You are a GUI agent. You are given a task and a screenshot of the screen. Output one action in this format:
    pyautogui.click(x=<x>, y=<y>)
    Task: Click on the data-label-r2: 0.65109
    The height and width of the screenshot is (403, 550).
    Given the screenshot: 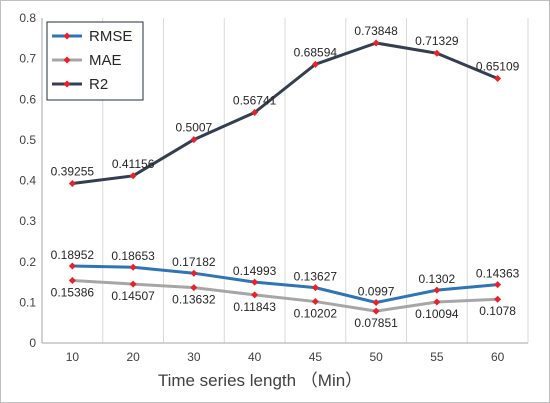 What is the action you would take?
    pyautogui.click(x=498, y=66)
    